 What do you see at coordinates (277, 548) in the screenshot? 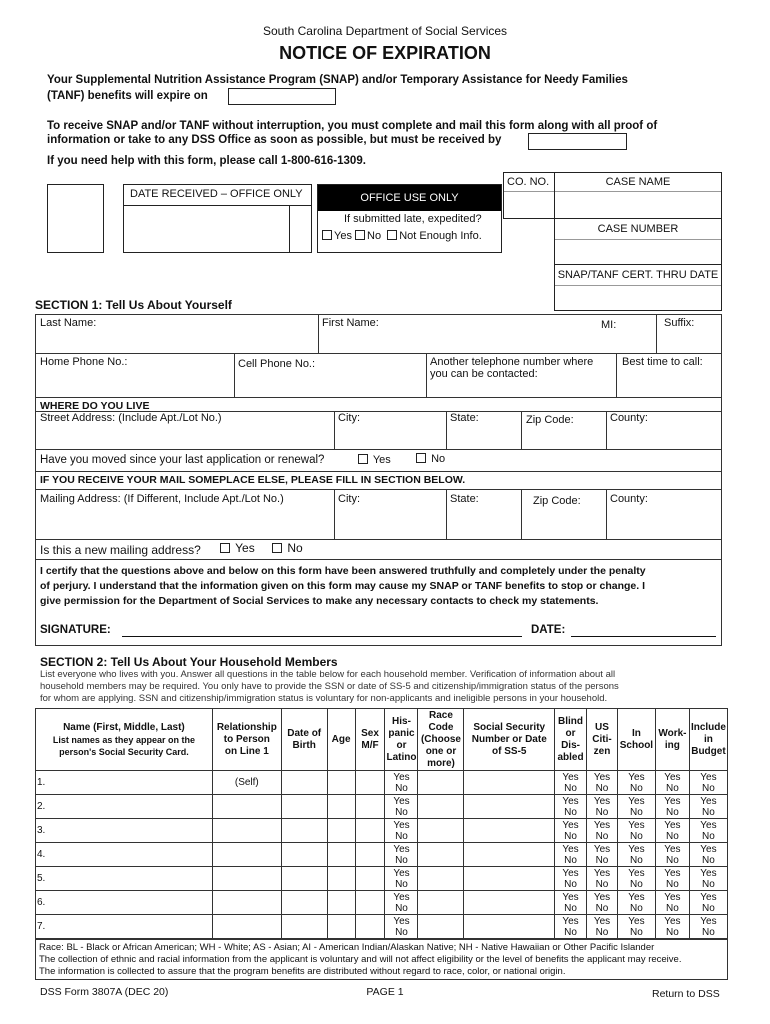
I see `new-mail-no-checkbox` at bounding box center [277, 548].